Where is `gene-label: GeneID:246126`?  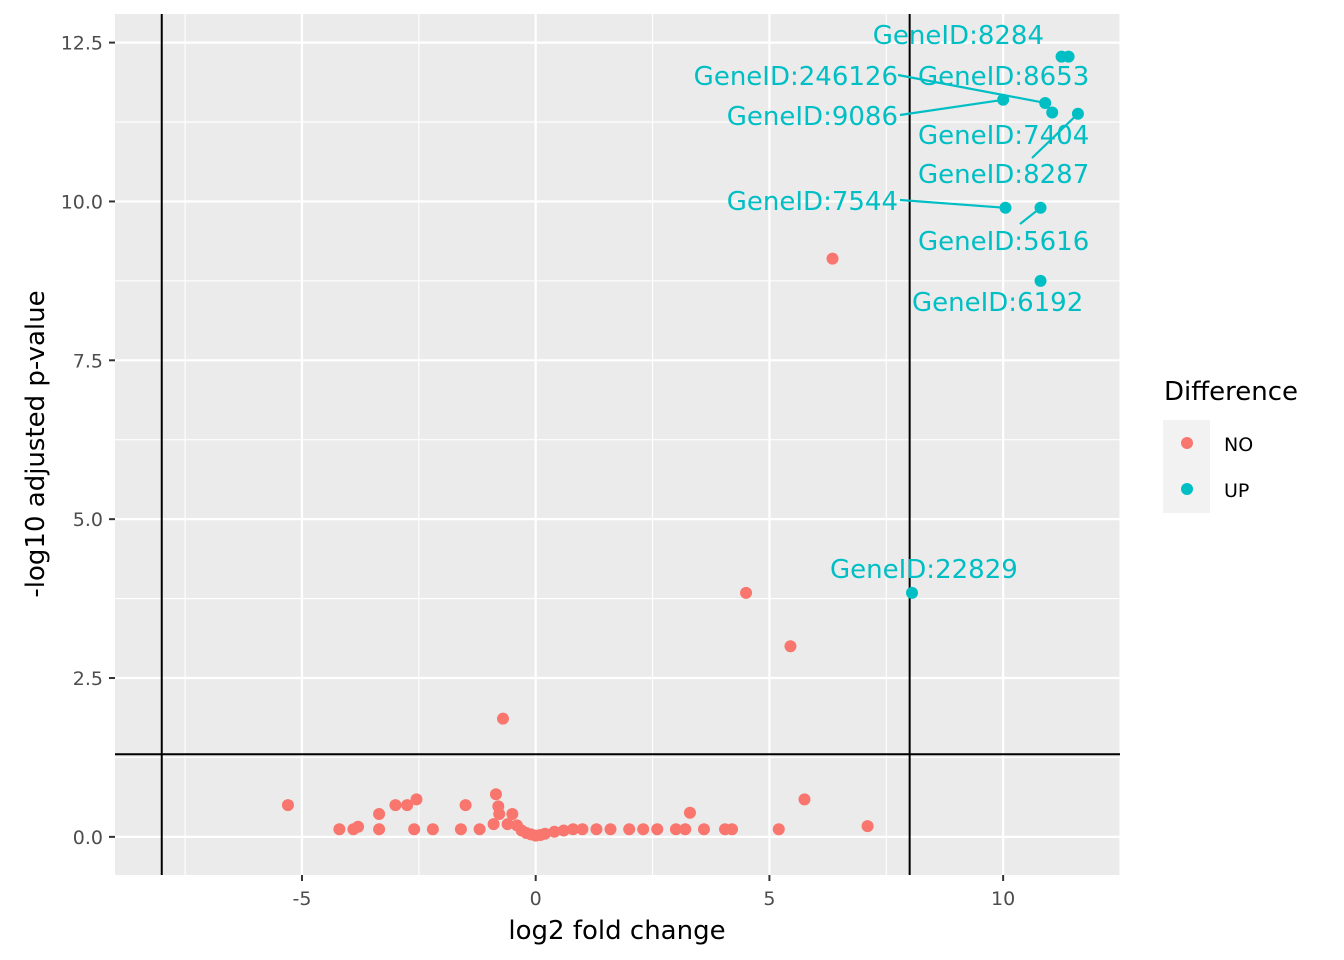 gene-label: GeneID:246126 is located at coordinates (796, 77).